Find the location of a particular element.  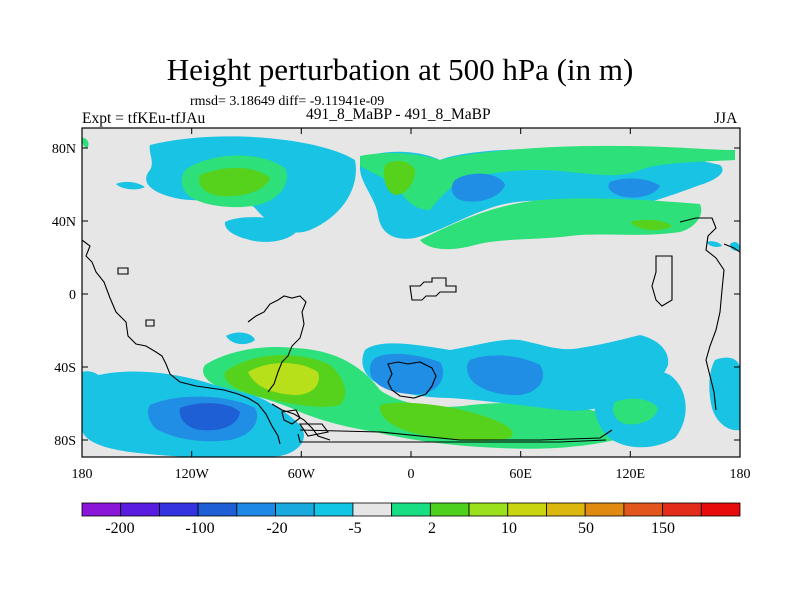

coastline-far-east is located at coordinates (702, 314).